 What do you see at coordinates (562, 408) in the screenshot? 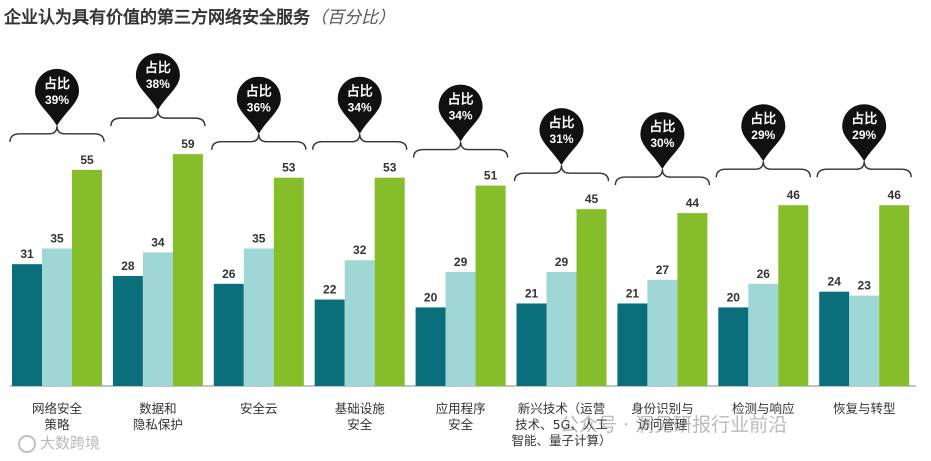
I see `category-label-5-0: 新兴技术（运营` at bounding box center [562, 408].